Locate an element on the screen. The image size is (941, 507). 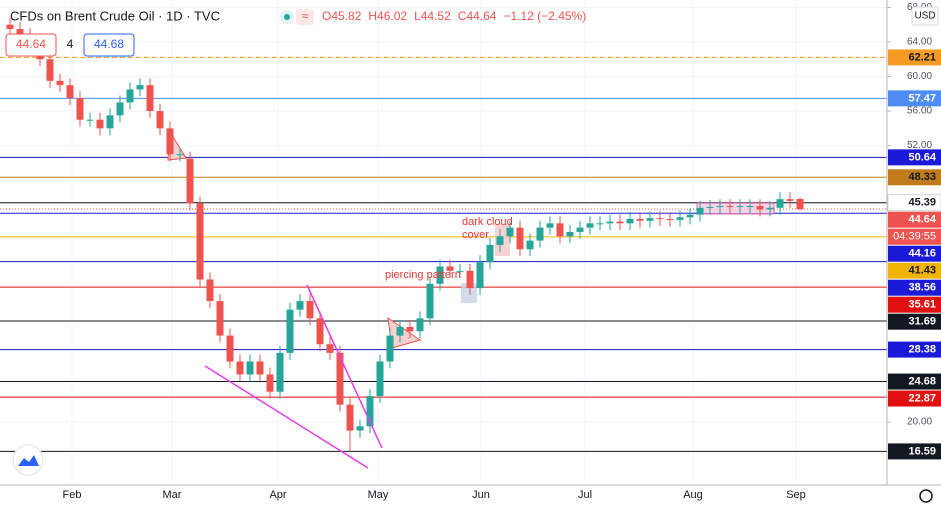
annotation: dark cloud is located at coordinates (487, 222).